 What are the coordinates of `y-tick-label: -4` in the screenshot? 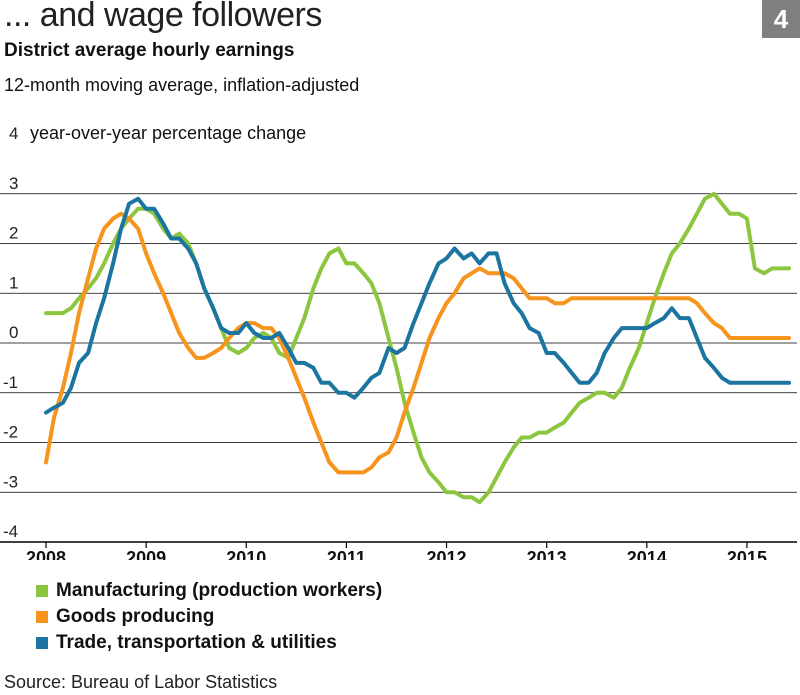 It's located at (10, 531).